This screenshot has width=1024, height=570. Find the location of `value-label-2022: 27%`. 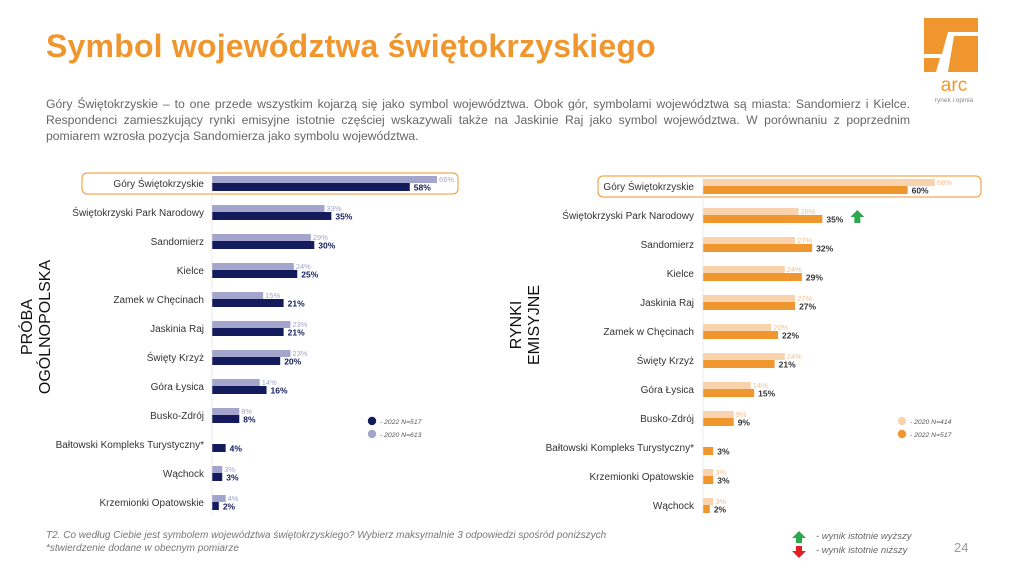

value-label-2022: 27% is located at coordinates (807, 307).